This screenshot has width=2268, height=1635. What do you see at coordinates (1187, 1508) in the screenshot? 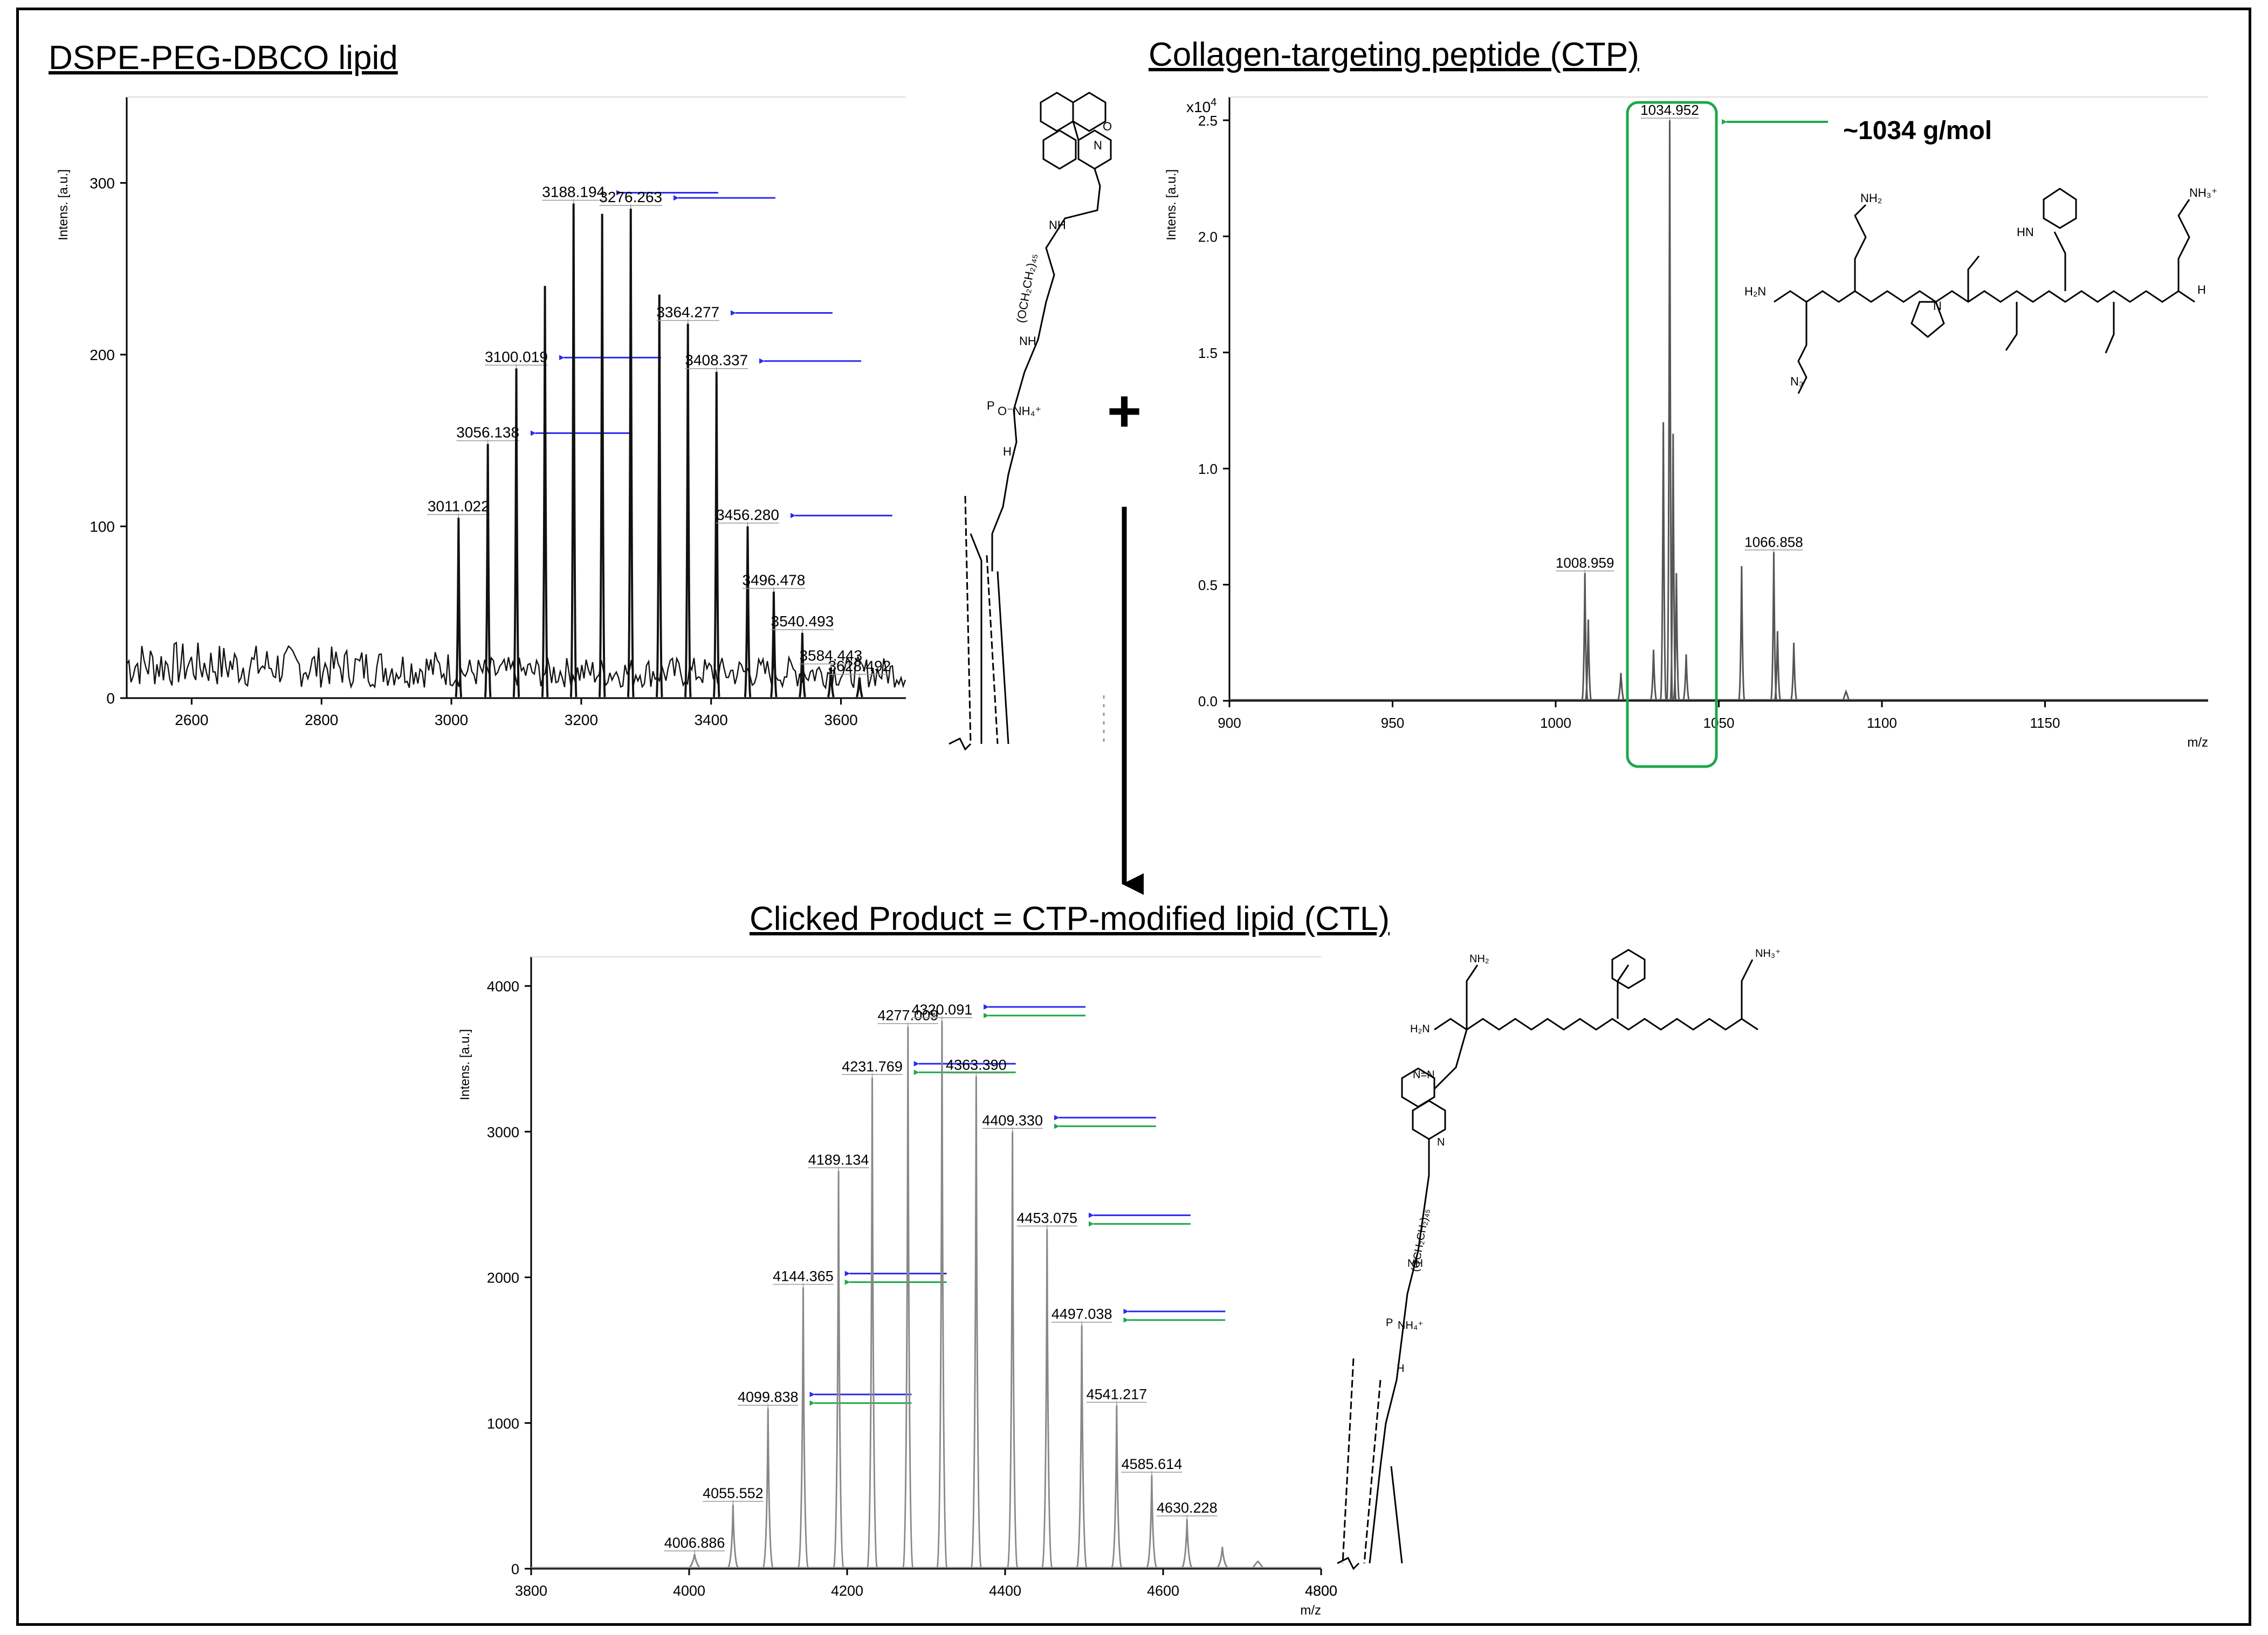
I see `peak-label: 4630.228` at bounding box center [1187, 1508].